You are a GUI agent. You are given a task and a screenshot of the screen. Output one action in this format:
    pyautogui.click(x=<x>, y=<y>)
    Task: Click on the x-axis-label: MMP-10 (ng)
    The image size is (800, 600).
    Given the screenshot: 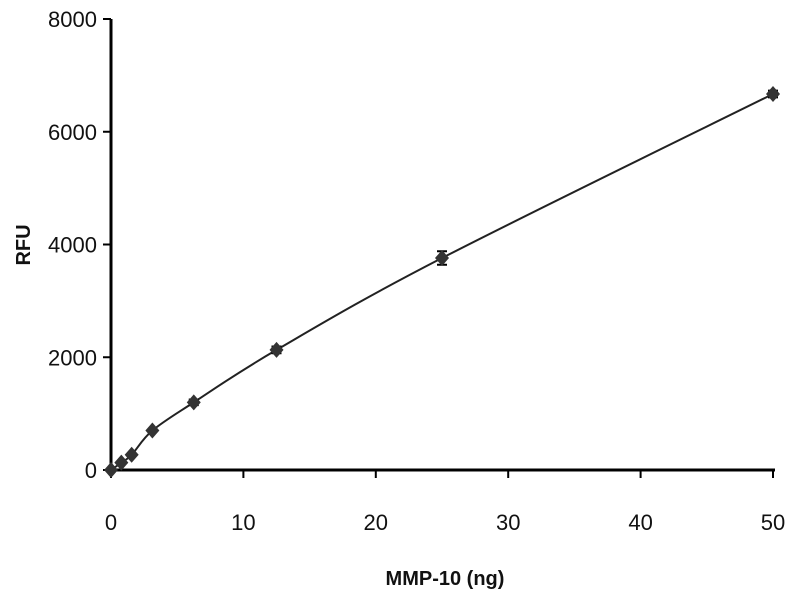 What is the action you would take?
    pyautogui.click(x=445, y=579)
    